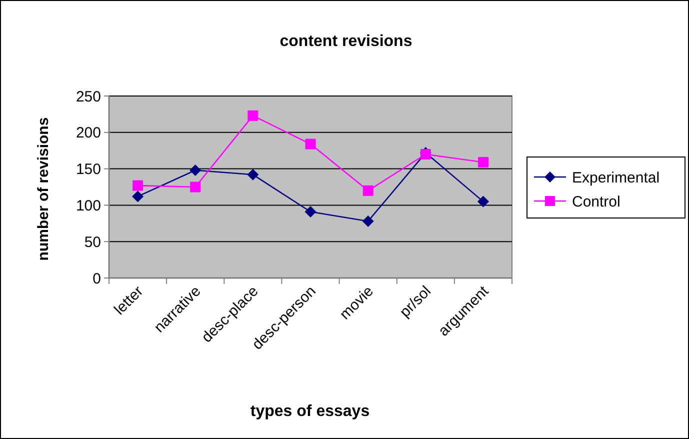  Describe the element at coordinates (88, 205) in the screenshot. I see `y-tick-label: 100` at that location.